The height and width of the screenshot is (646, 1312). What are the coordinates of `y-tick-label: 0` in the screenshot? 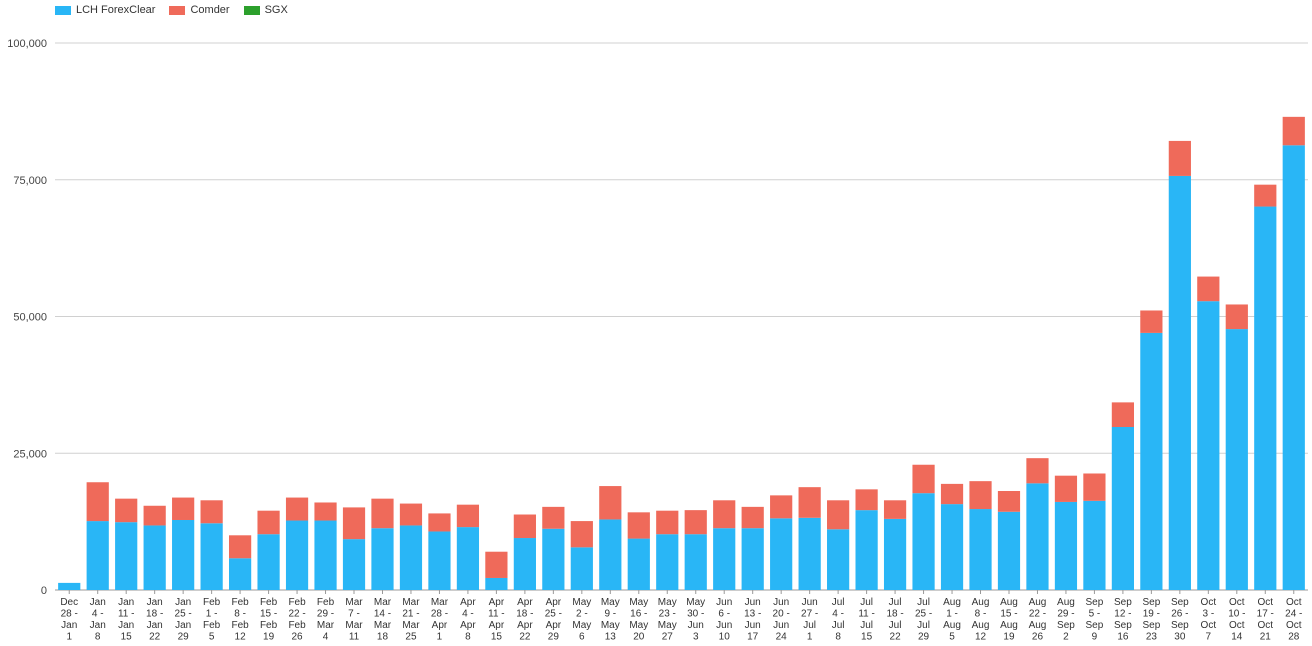 It's located at (44, 591).